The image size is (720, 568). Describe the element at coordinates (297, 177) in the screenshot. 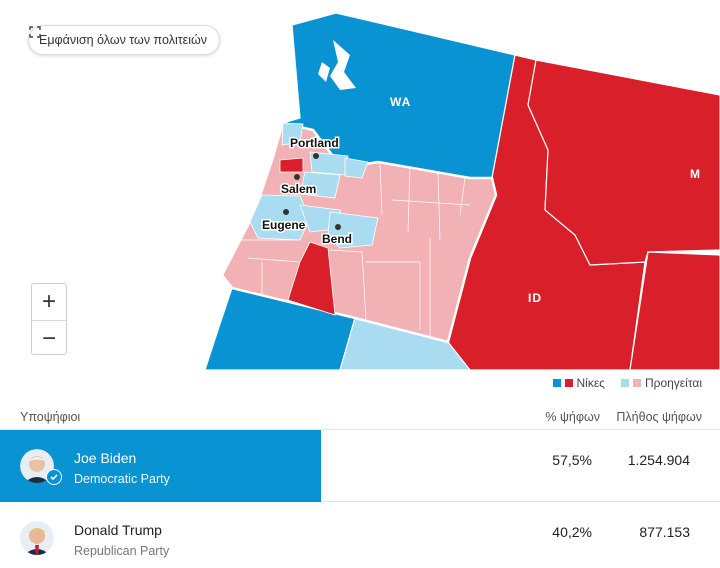

I see `city-dot-salem` at that location.